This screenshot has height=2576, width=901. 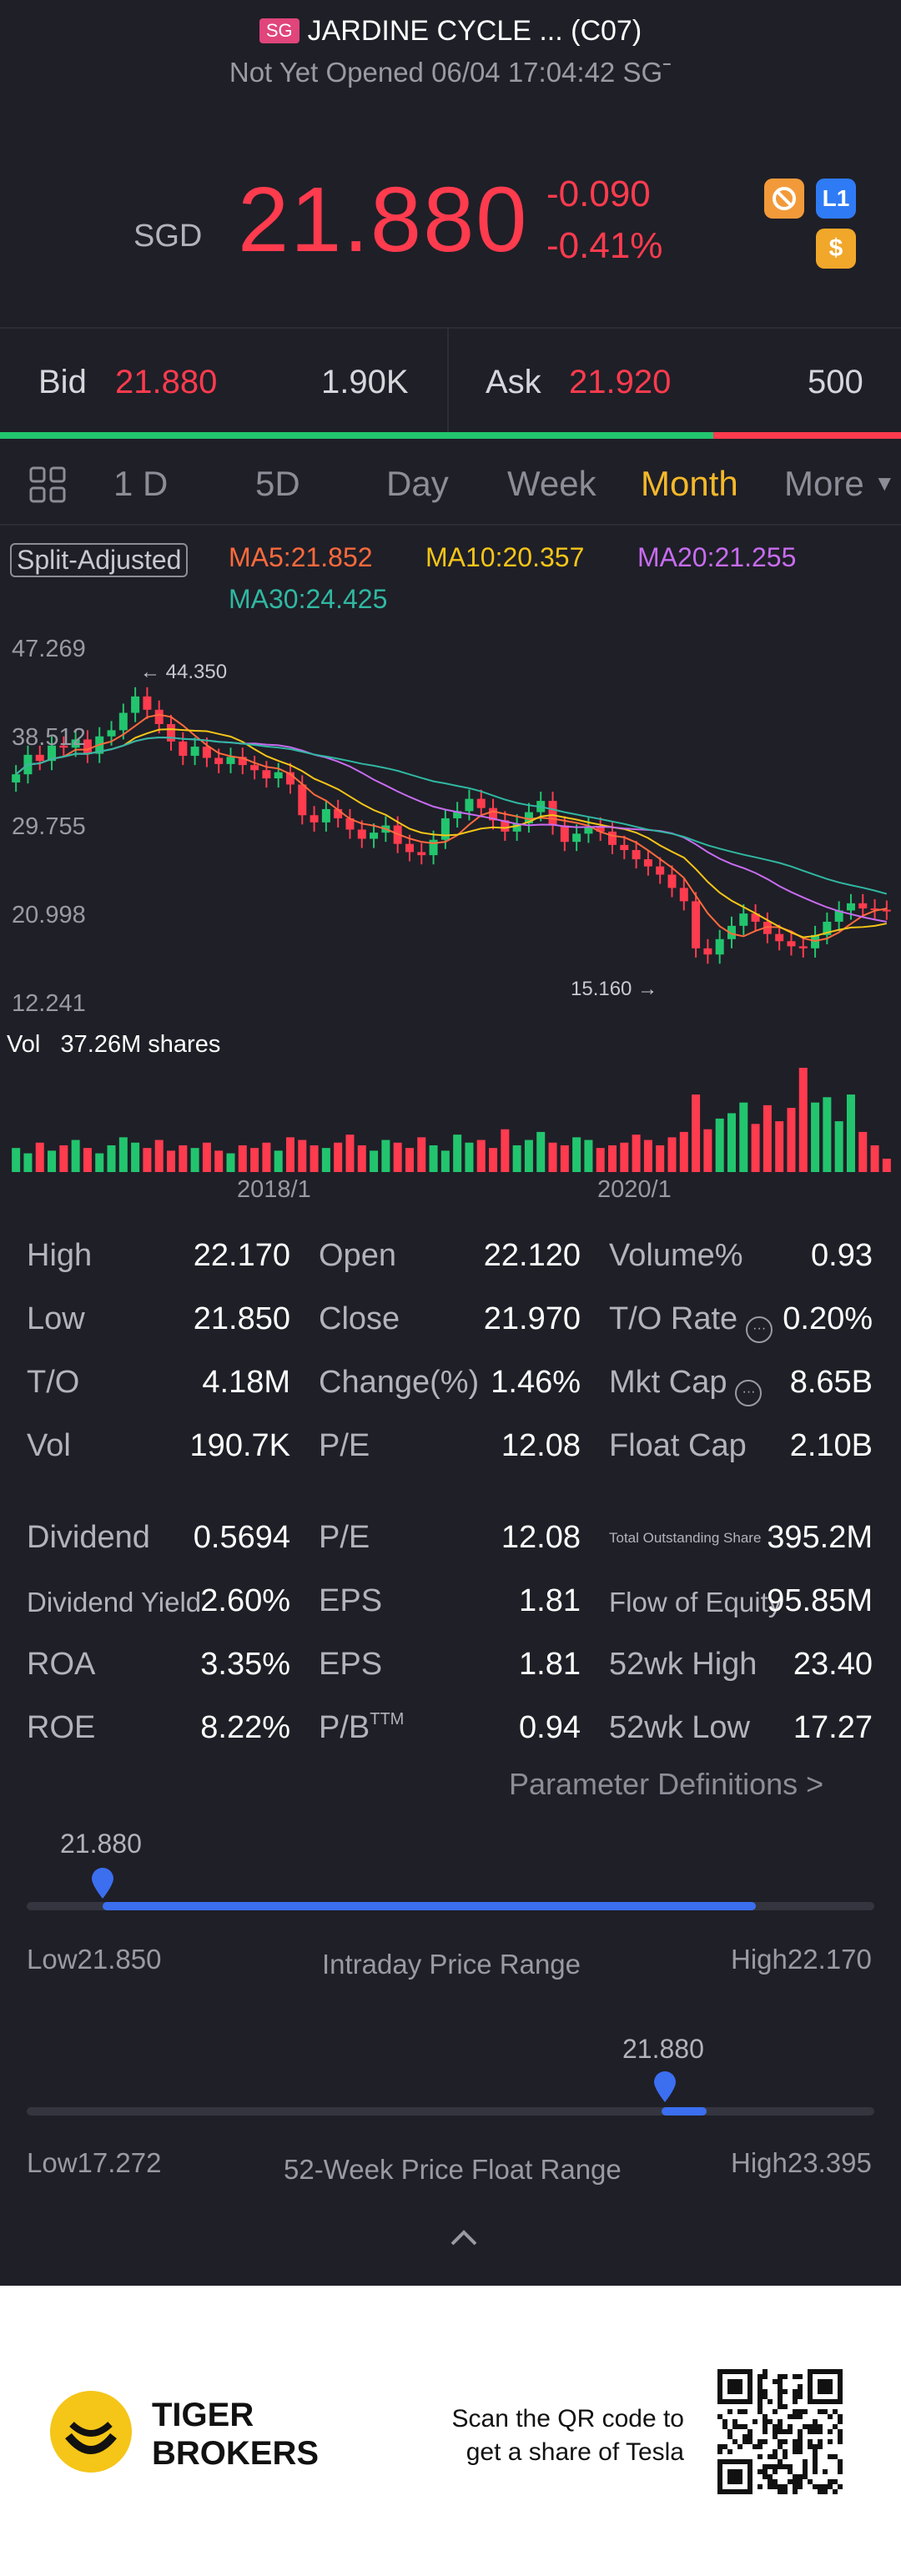 I want to click on y-tick-label: 47.269, so click(x=49, y=649).